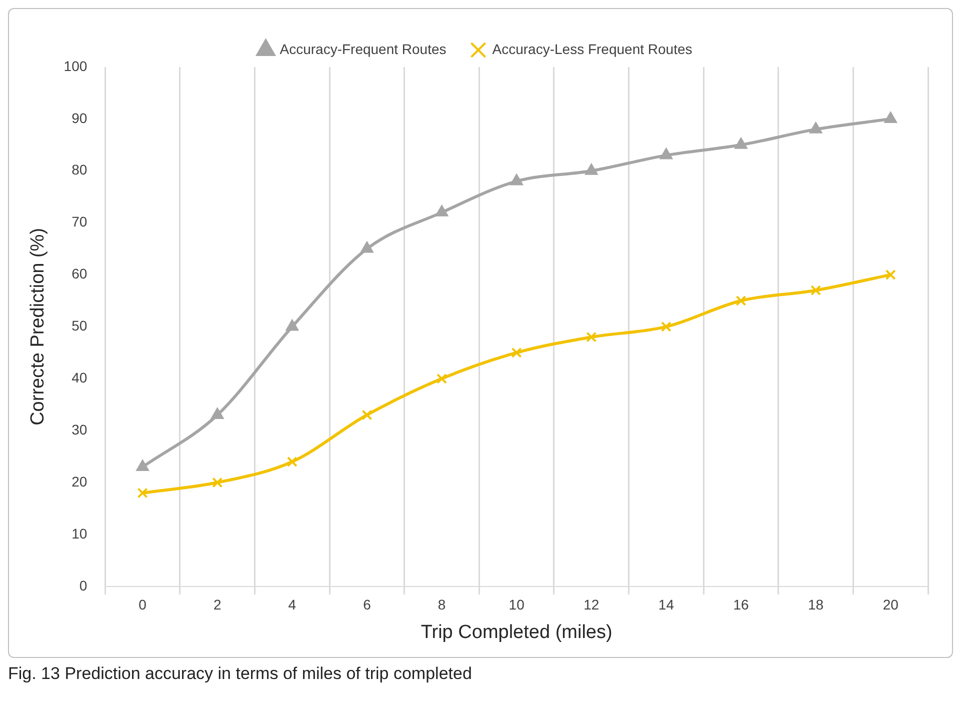 The image size is (963, 701). What do you see at coordinates (516, 632) in the screenshot?
I see `x-axis-title: Trip Completed (miles)` at bounding box center [516, 632].